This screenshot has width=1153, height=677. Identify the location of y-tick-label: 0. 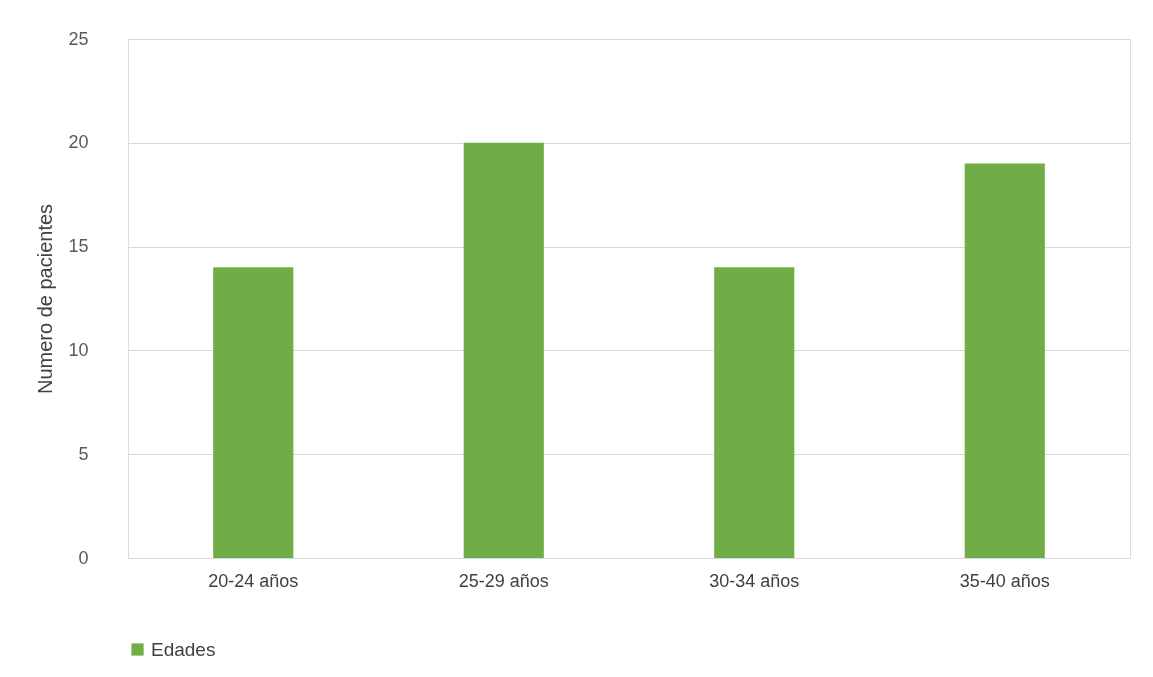
(83, 557).